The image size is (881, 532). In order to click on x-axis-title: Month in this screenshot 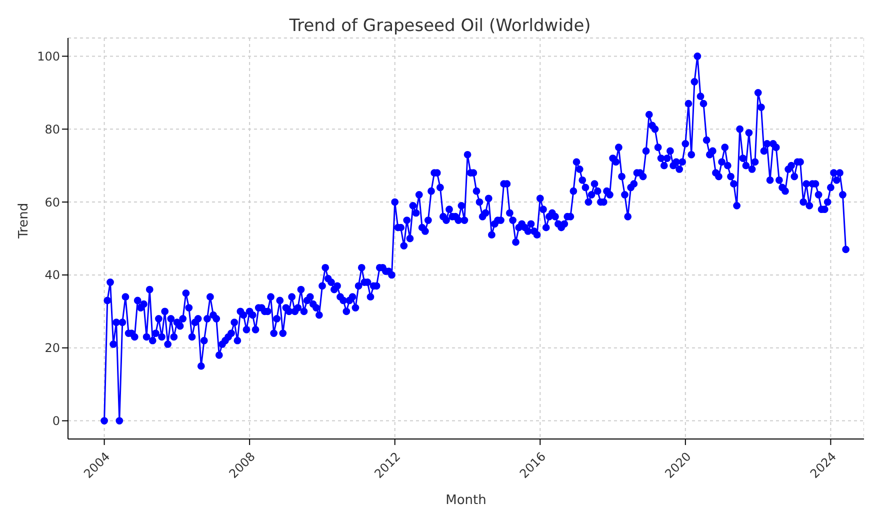, I will do `click(466, 500)`.